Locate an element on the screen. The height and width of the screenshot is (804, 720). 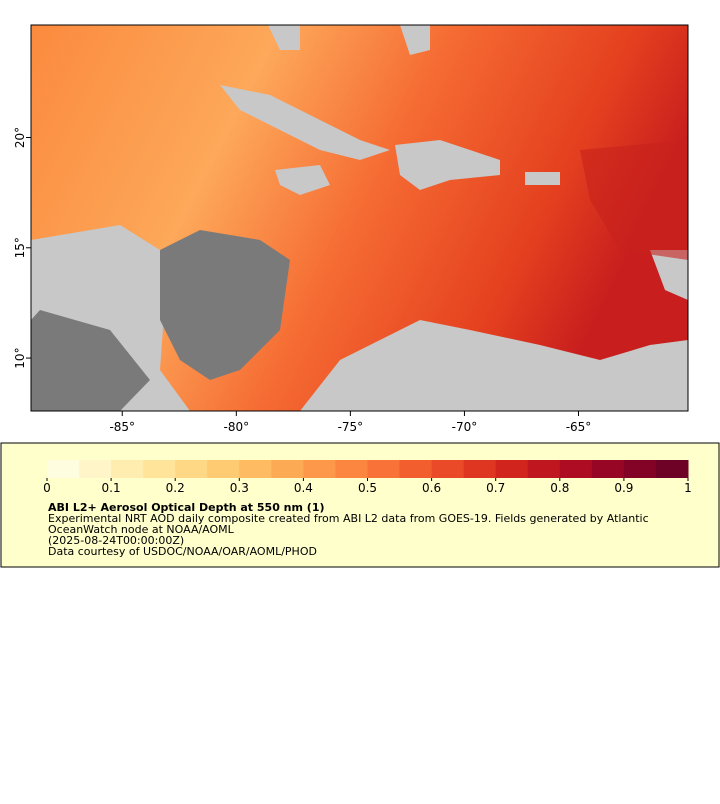
colorbar-tick-label: 0.1 is located at coordinates (111, 488).